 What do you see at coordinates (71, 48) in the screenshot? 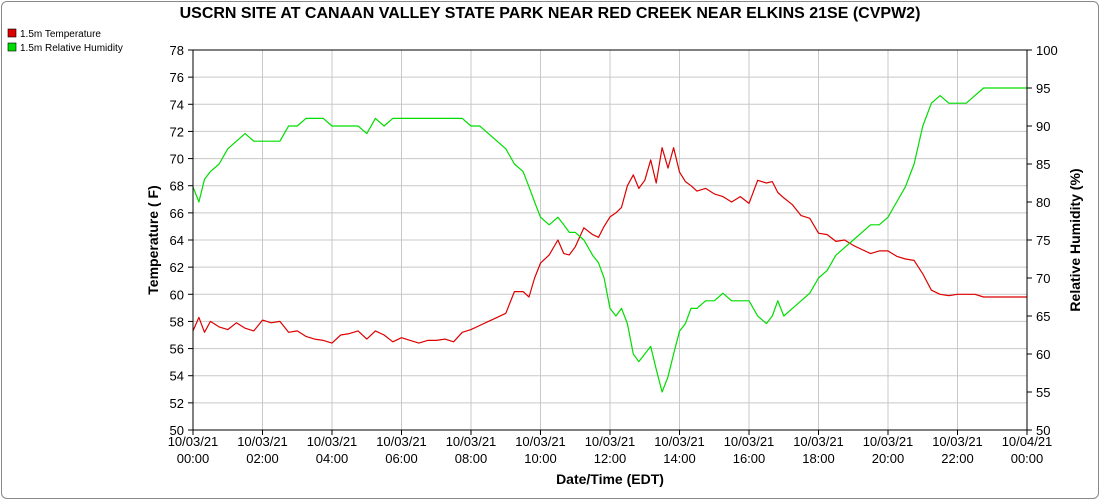
I see `legend-label-humidity: 1.5m Relative Humidity` at bounding box center [71, 48].